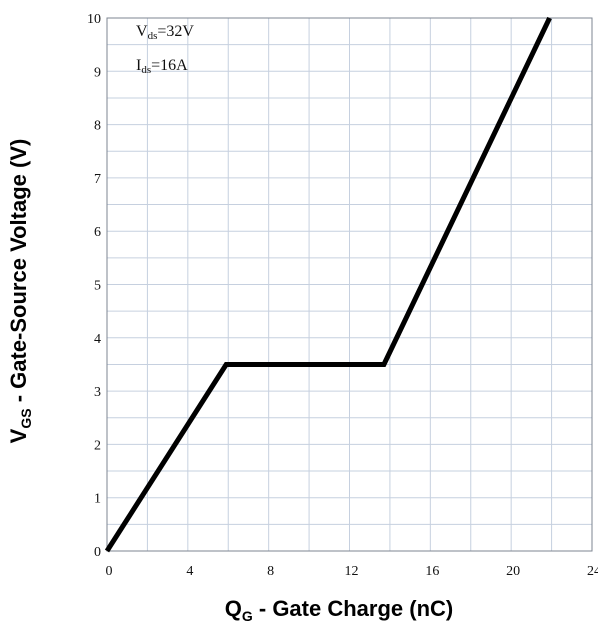 The height and width of the screenshot is (629, 598). What do you see at coordinates (432, 571) in the screenshot?
I see `x-tick-label: 16` at bounding box center [432, 571].